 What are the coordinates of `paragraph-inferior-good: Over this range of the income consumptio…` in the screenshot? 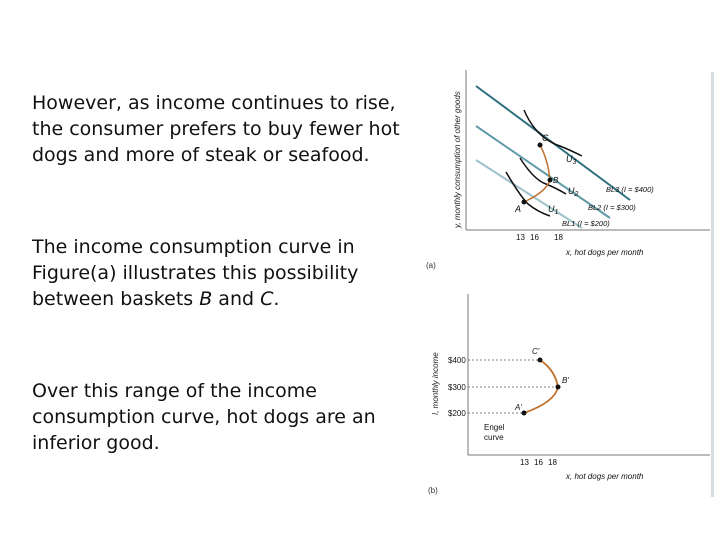 It's located at (204, 417).